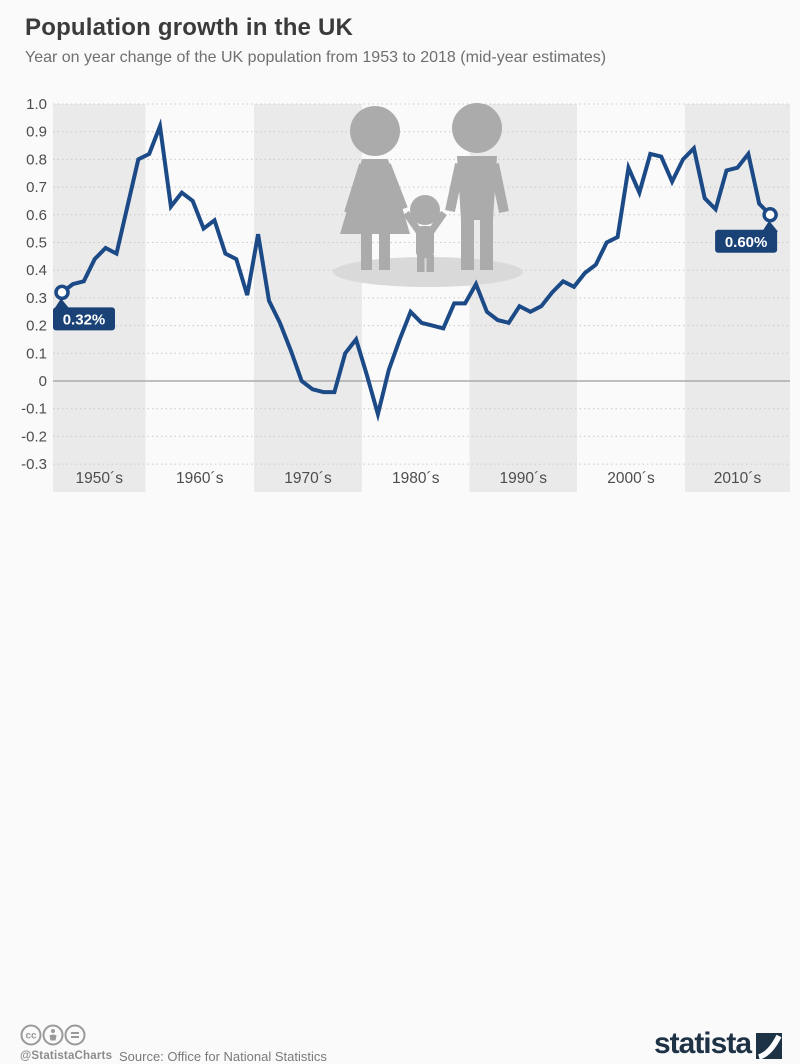 The width and height of the screenshot is (800, 1064). I want to click on y-axis-tick-label: -0.3, so click(34, 464).